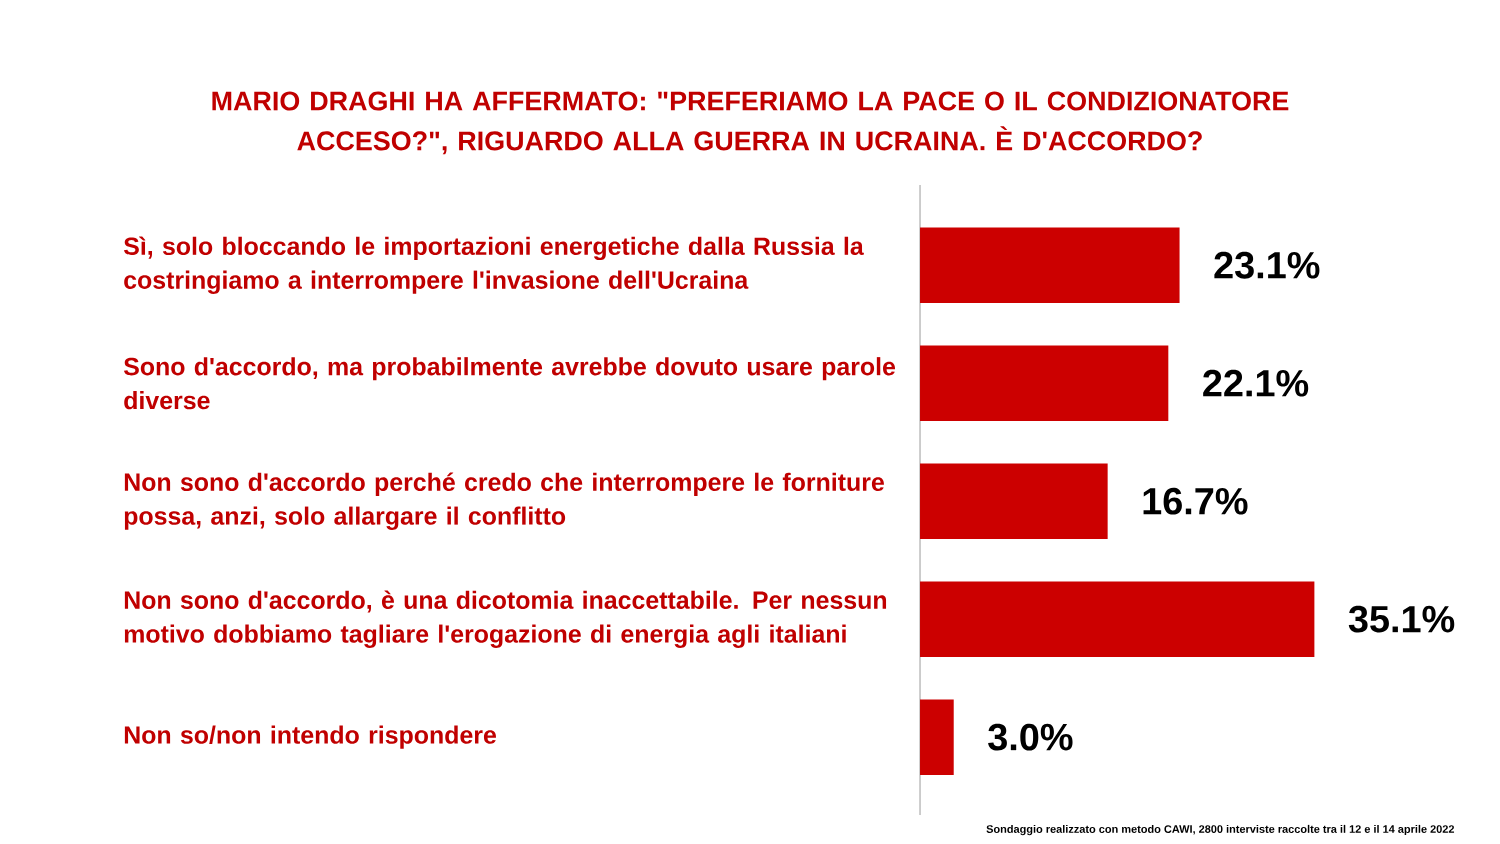  What do you see at coordinates (750, 123) in the screenshot?
I see `chart-title: MARIO DRAGHI HA AFFERMATO: "PREFERIAMO LA PACE O IL CONDIZIONATORE ACCESO?", RIGUARDO ALLA GUERRA IN UCRAINA. È D'ACCORDO?` at bounding box center [750, 123].